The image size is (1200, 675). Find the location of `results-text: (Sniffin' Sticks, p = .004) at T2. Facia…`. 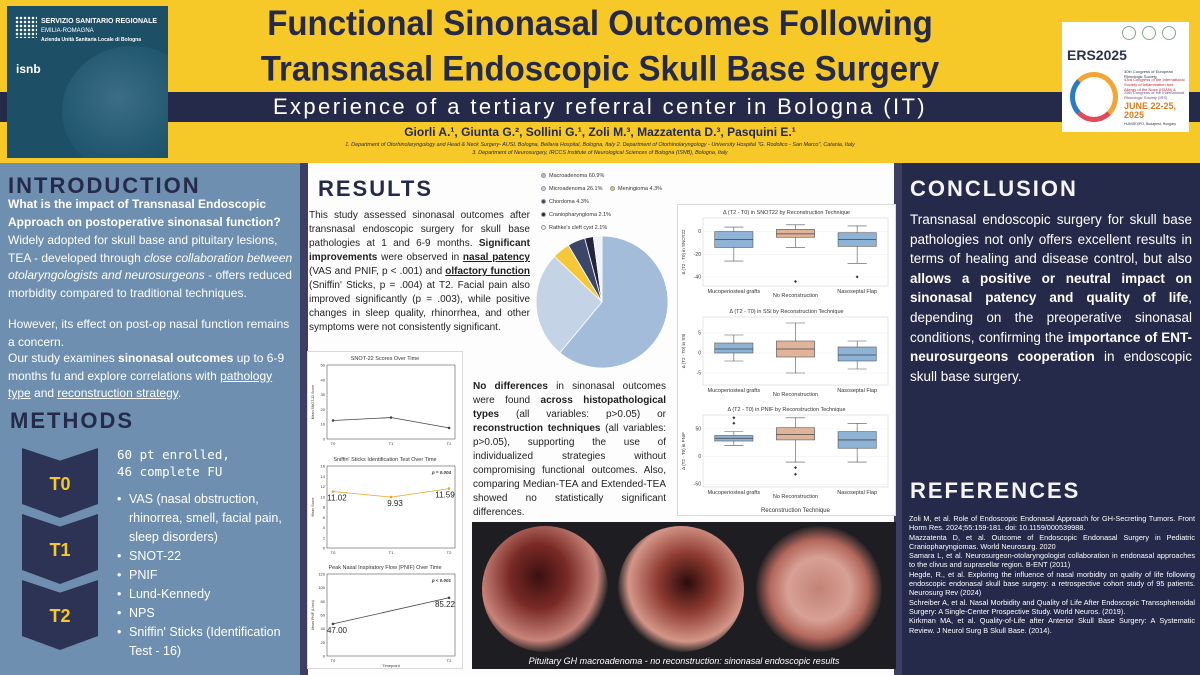

results-text: (Sniffin' Sticks, p = .004) at T2. Facia… is located at coordinates (419, 306).